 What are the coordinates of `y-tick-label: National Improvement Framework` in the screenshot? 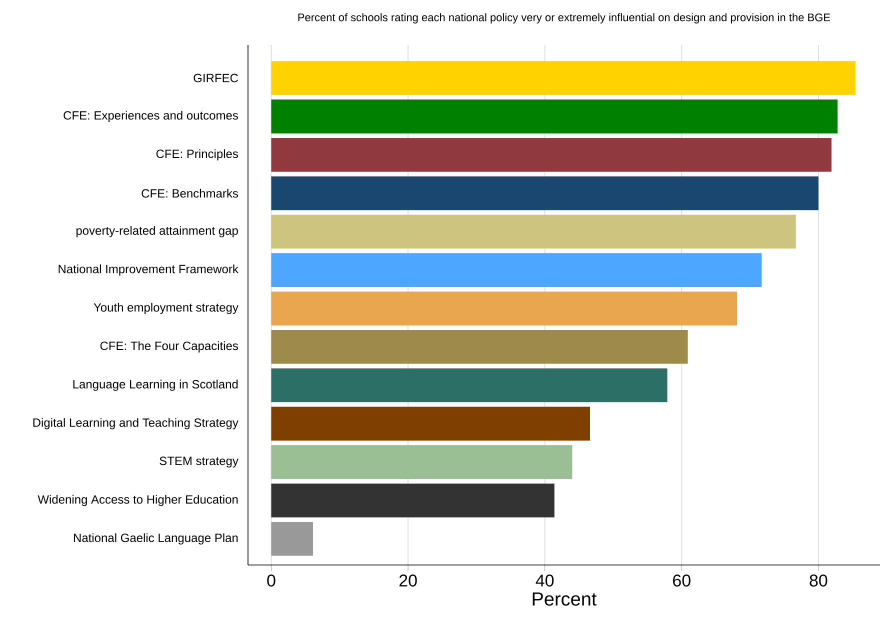 It's located at (148, 270).